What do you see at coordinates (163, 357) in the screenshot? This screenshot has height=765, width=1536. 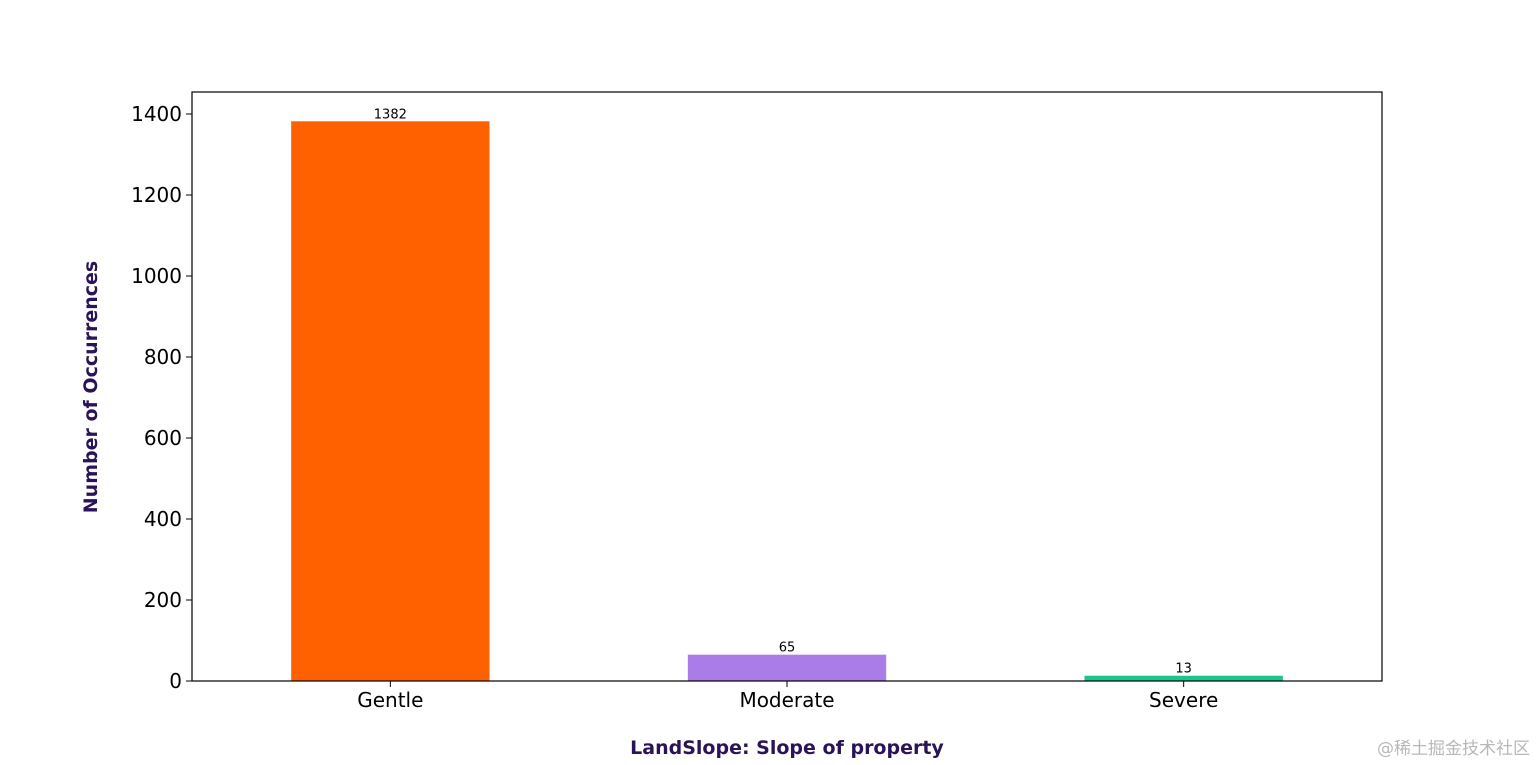 I see `y-tick-label: 800` at bounding box center [163, 357].